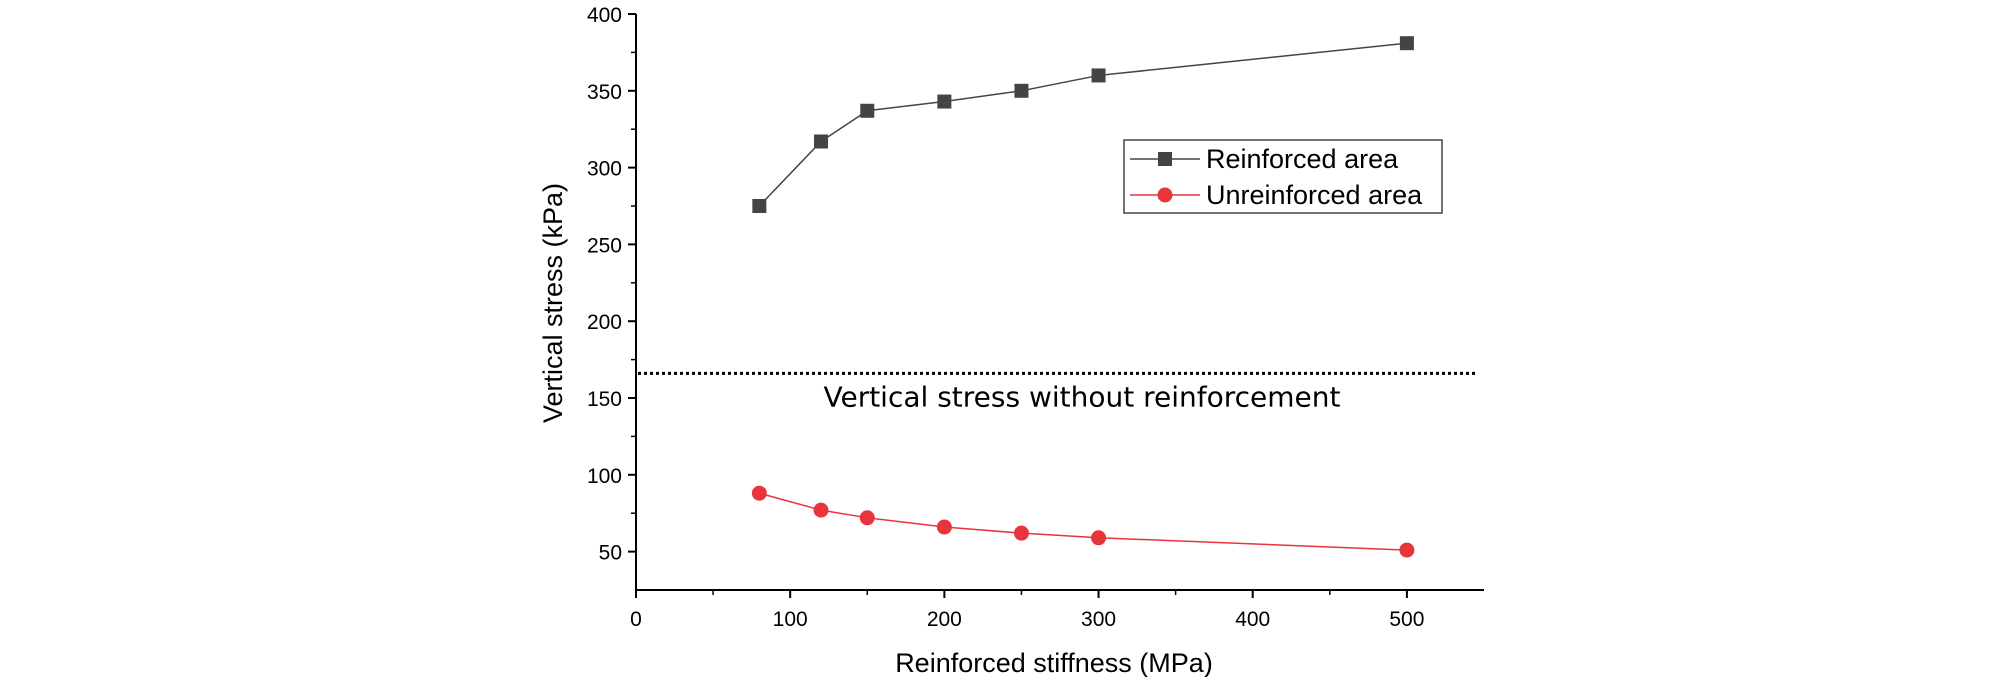 The width and height of the screenshot is (2008, 682). What do you see at coordinates (610, 553) in the screenshot?
I see `y-tick-label: 50` at bounding box center [610, 553].